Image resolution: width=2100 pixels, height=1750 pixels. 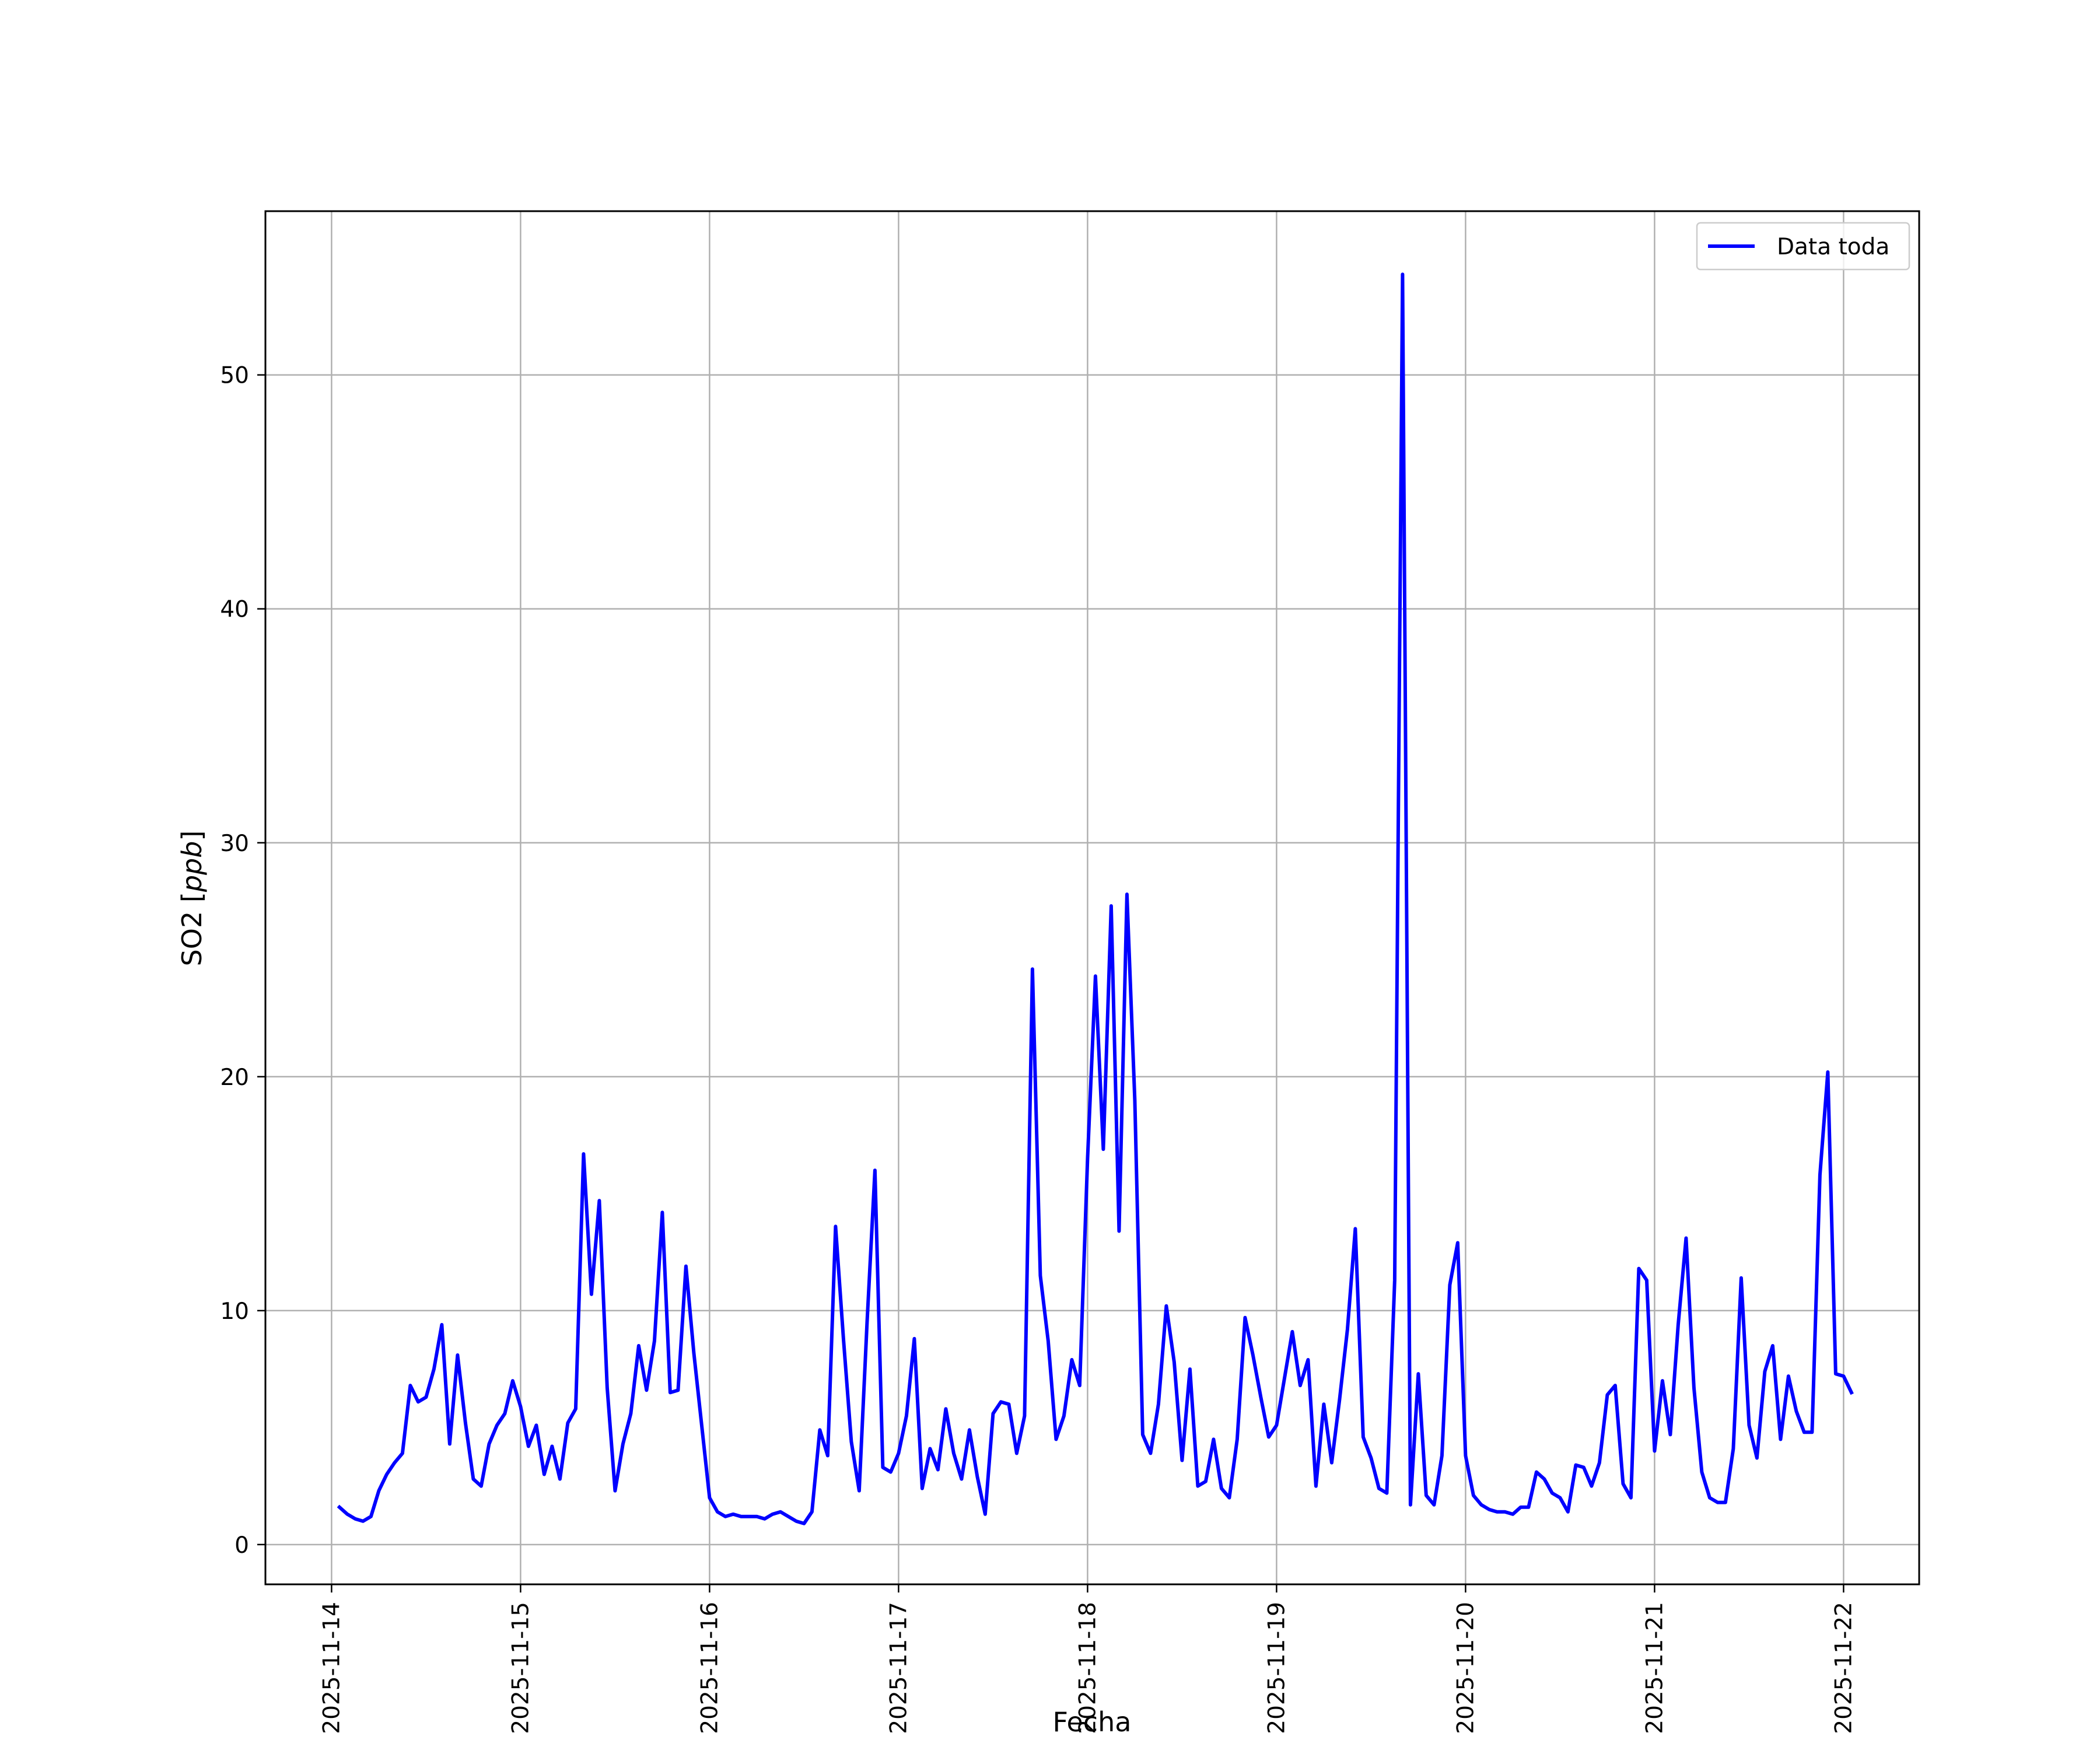 What do you see at coordinates (235, 1078) in the screenshot?
I see `y-tick-label: 20` at bounding box center [235, 1078].